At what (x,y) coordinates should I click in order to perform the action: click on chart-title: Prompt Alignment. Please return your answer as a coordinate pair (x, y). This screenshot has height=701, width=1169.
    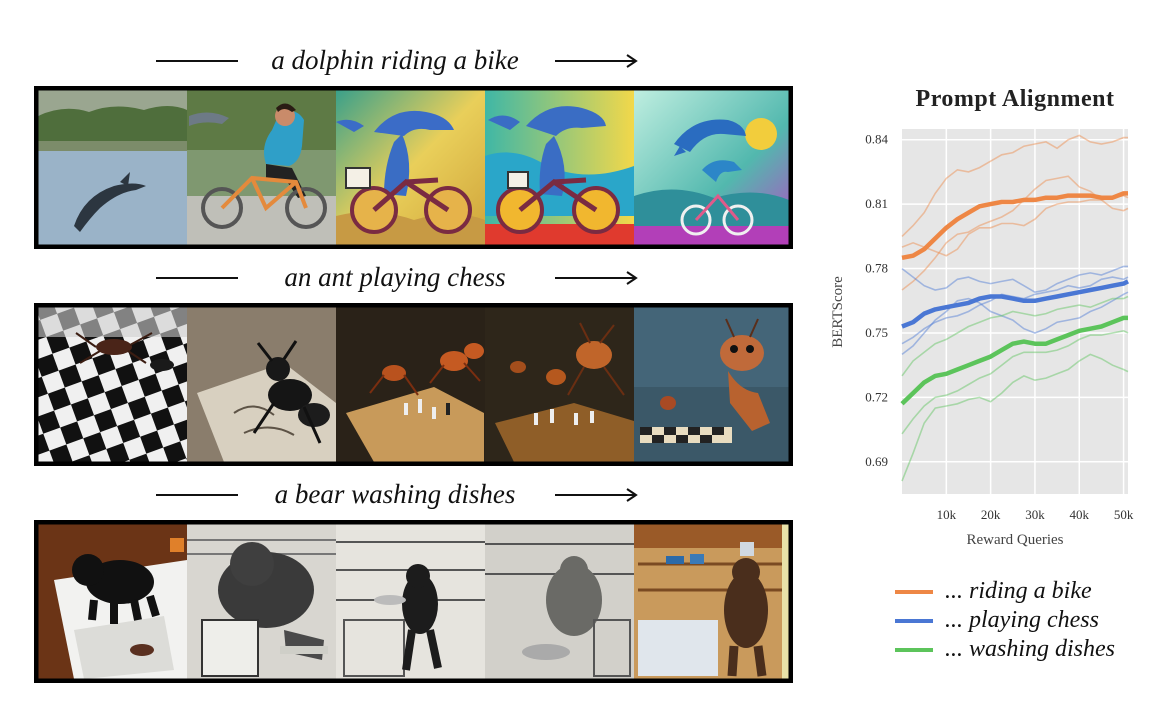
    Looking at the image, I should click on (1015, 99).